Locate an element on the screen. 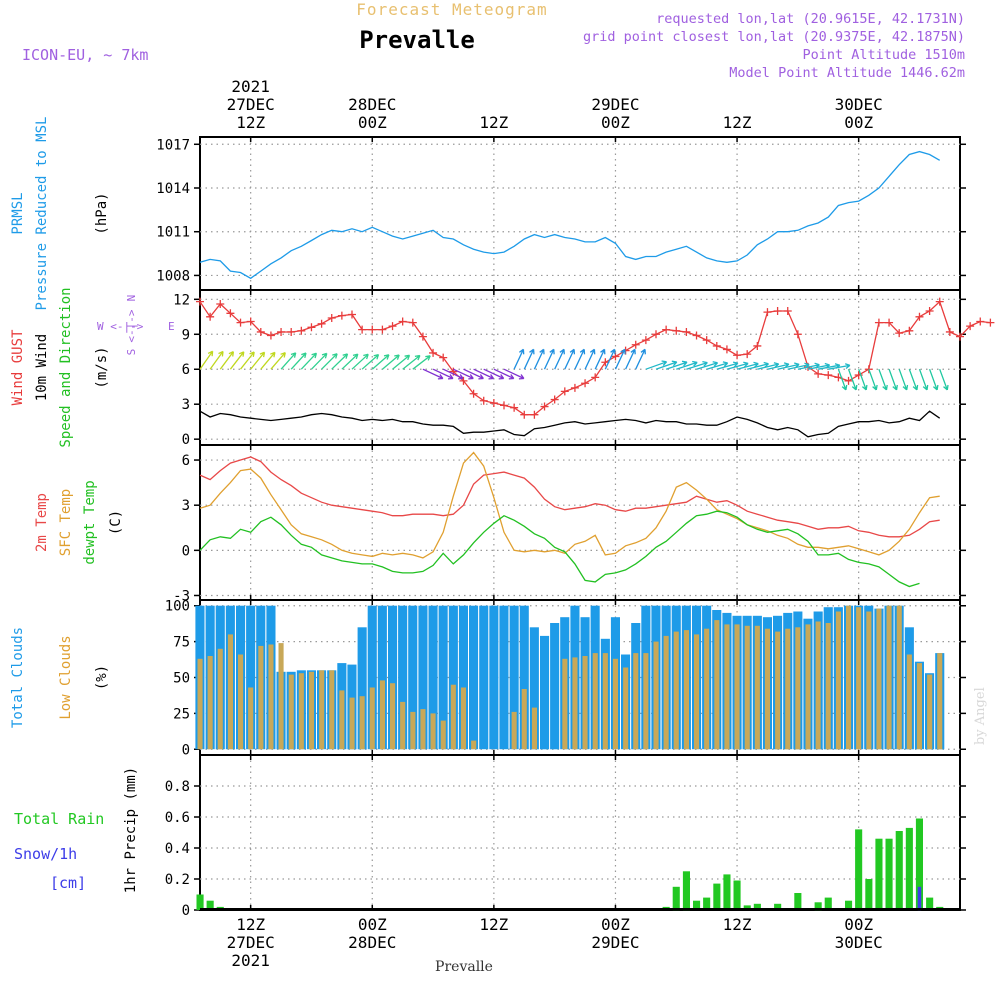 Image resolution: width=1000 pixels, height=1000 pixels. axis-label: Low Clouds is located at coordinates (66, 677).